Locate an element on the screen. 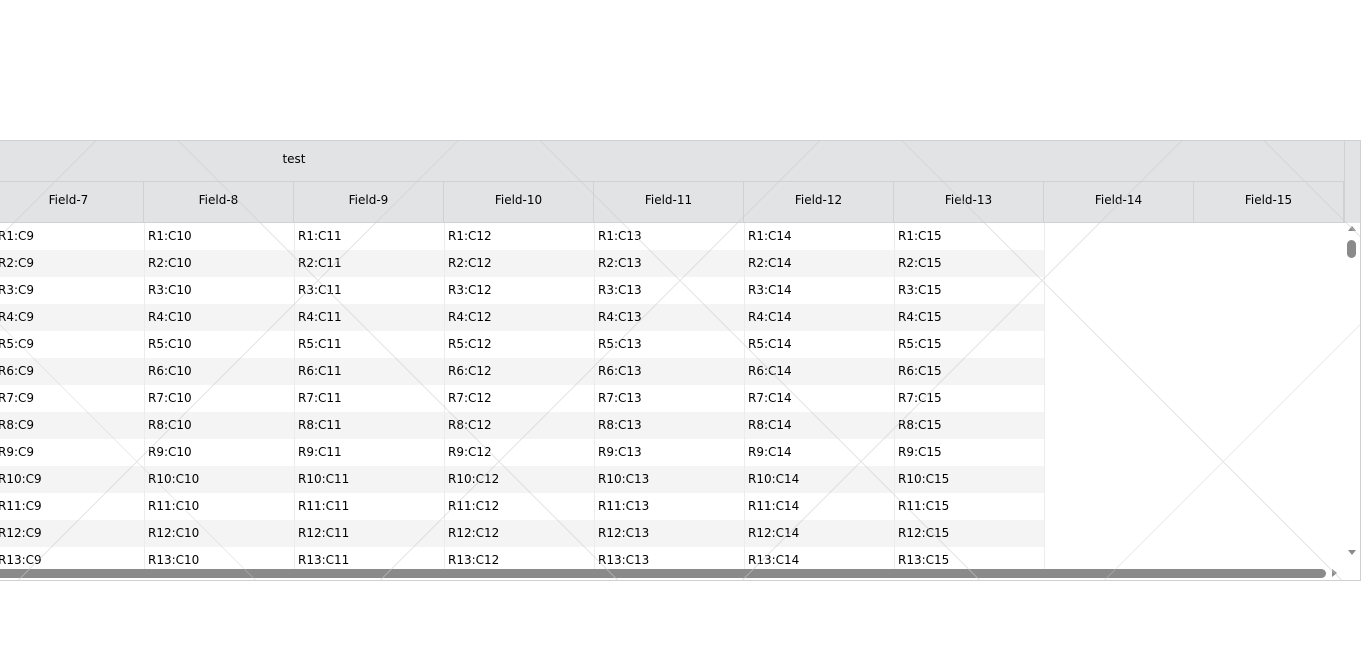  table-cell: R13:C10 is located at coordinates (219, 558).